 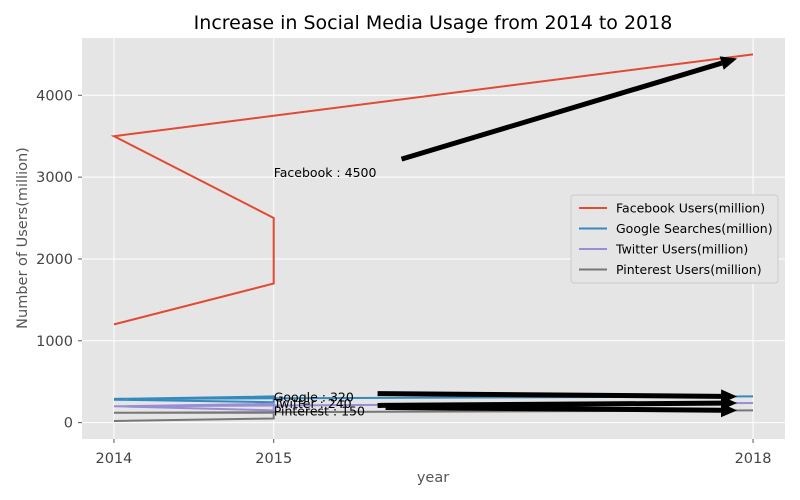 I want to click on y-axis-label: Number of Users(million), so click(x=23, y=238).